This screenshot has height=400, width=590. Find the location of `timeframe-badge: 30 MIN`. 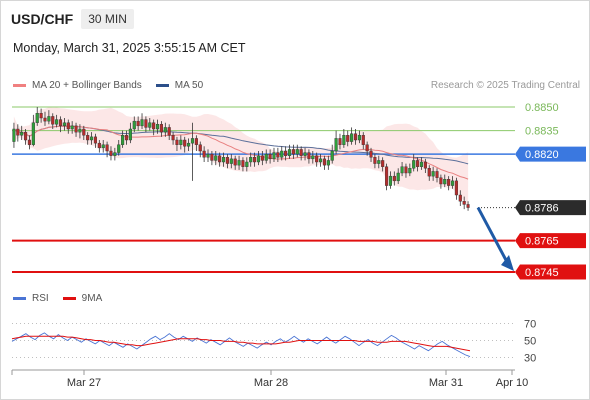

timeframe-badge: 30 MIN is located at coordinates (107, 19).